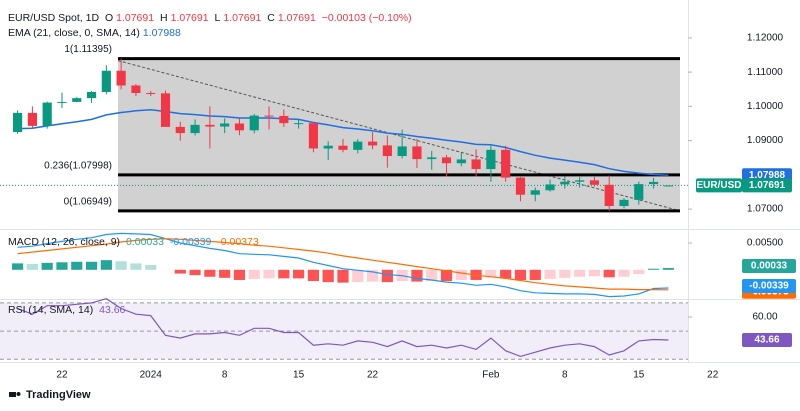 Image resolution: width=800 pixels, height=411 pixels. Describe the element at coordinates (225, 375) in the screenshot. I see `x-tick-label: 8` at that location.